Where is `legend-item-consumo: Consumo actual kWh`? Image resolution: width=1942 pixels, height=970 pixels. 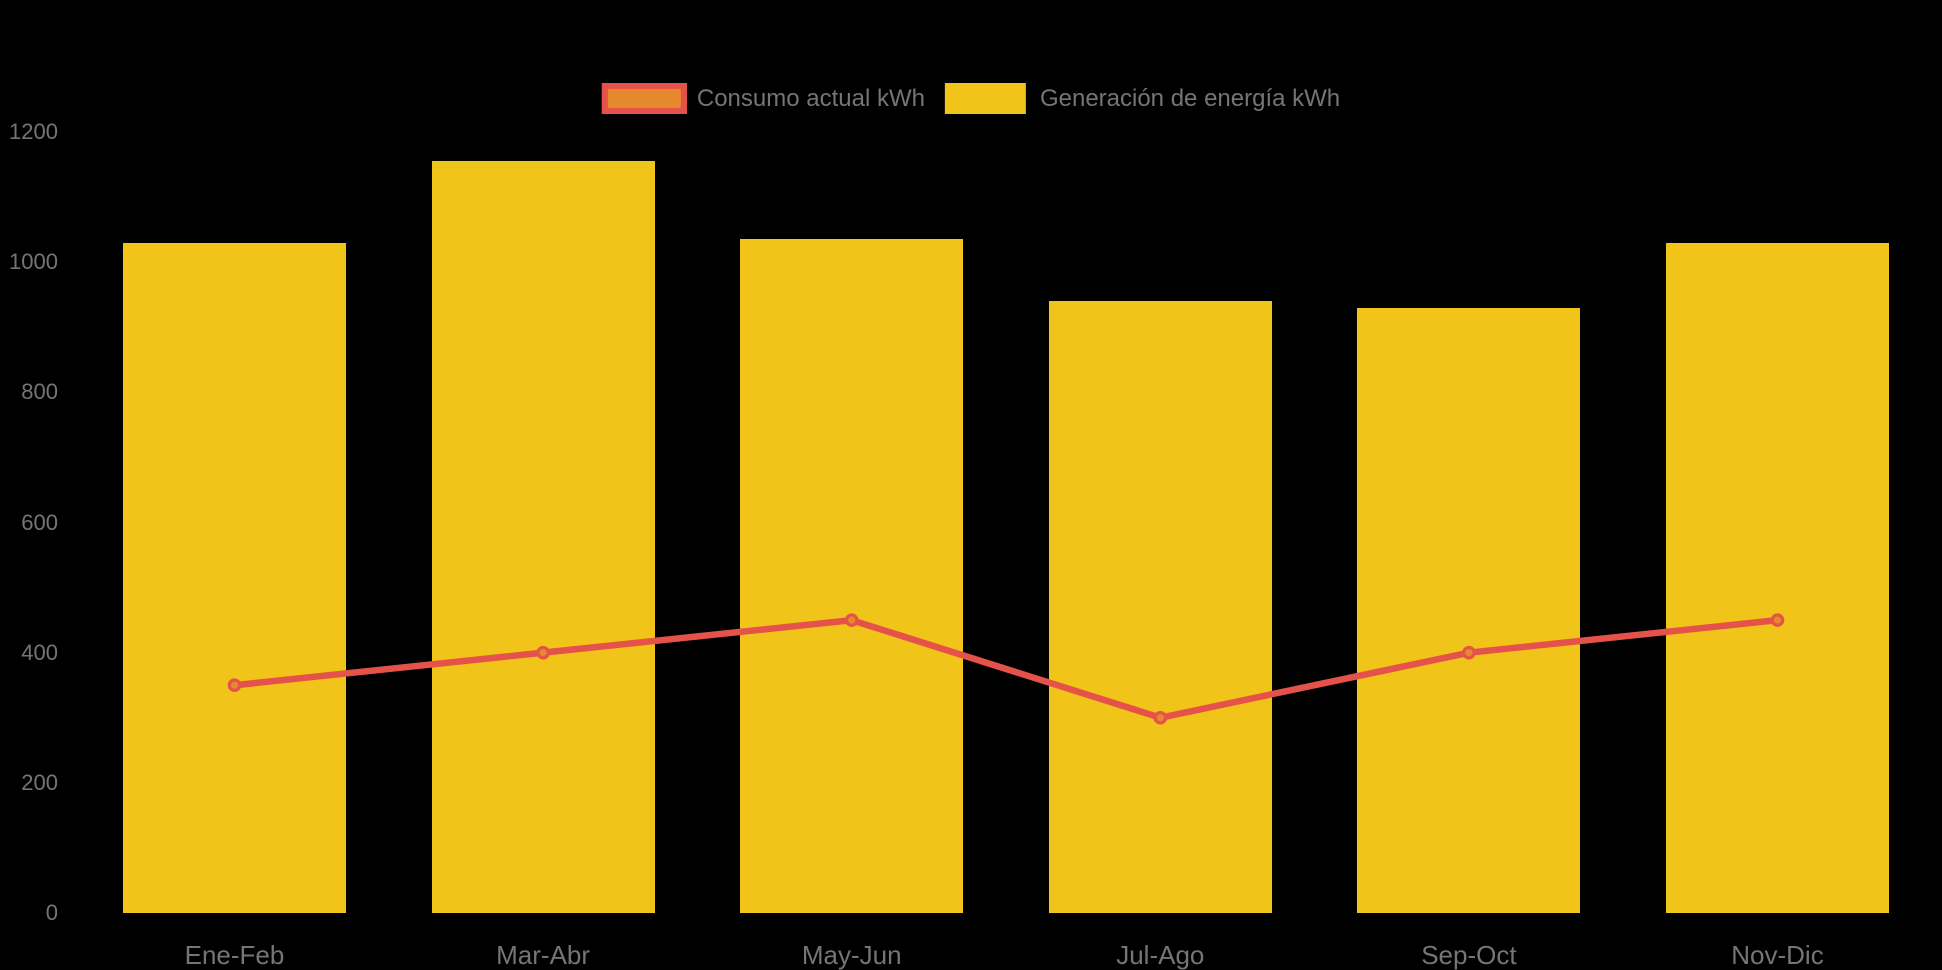 legend-item-consumo: Consumo actual kWh is located at coordinates (763, 98).